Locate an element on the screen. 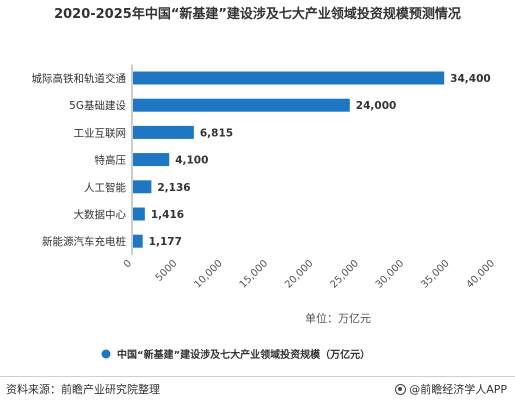  x-tick-label: 20,000 is located at coordinates (299, 274).